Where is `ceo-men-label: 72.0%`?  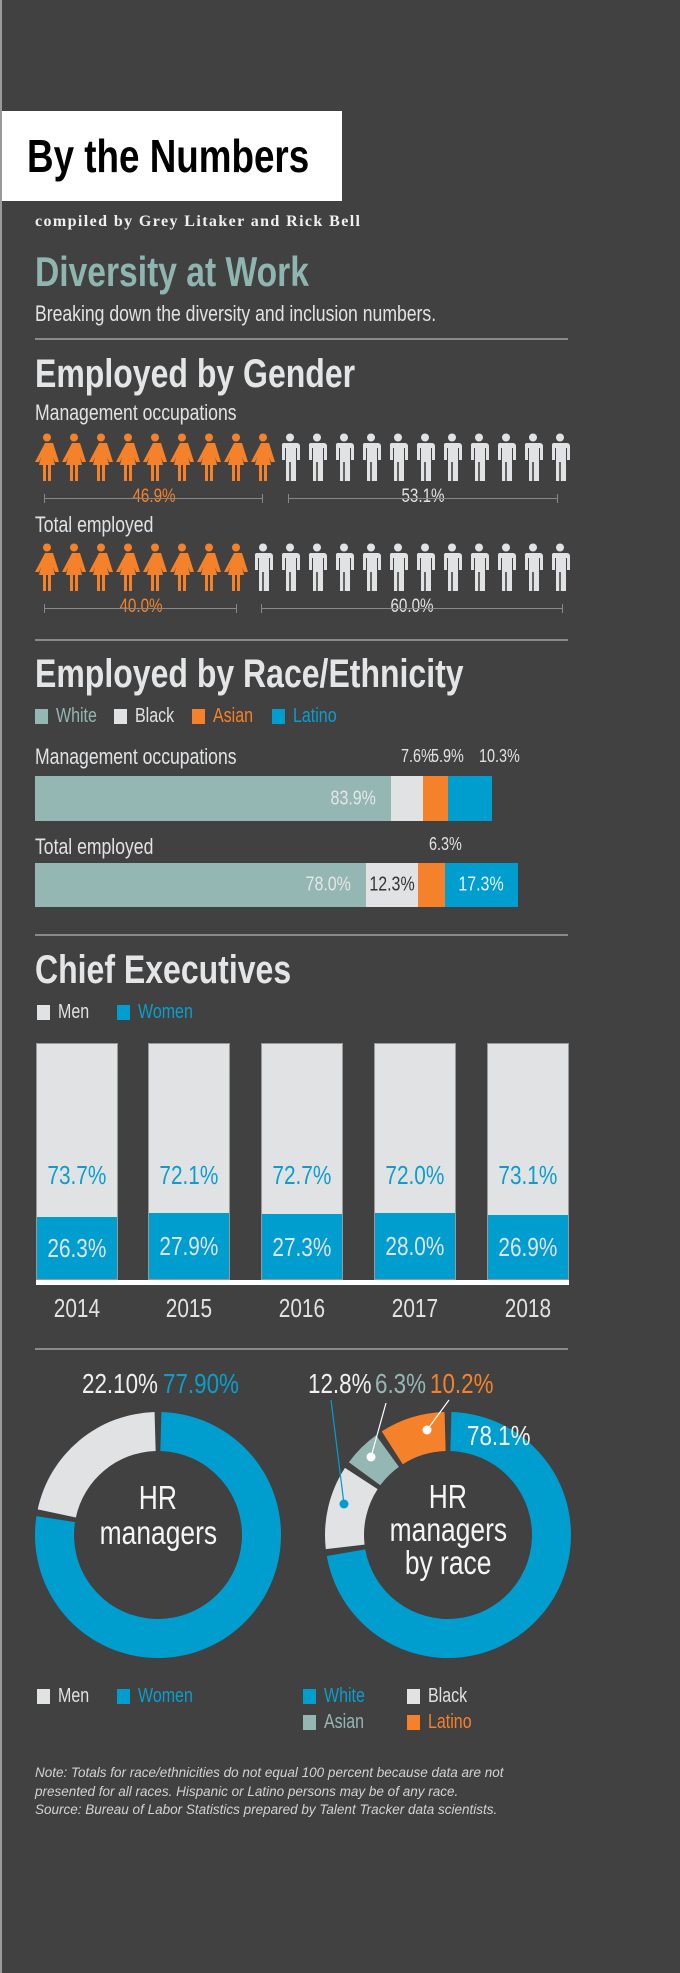
ceo-men-label: 72.0% is located at coordinates (415, 1175).